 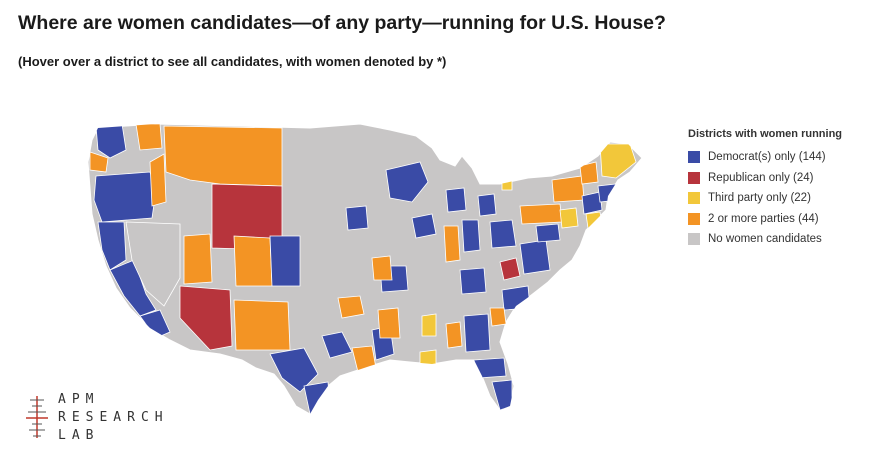 I want to click on district-ny-multi, so click(x=568, y=189).